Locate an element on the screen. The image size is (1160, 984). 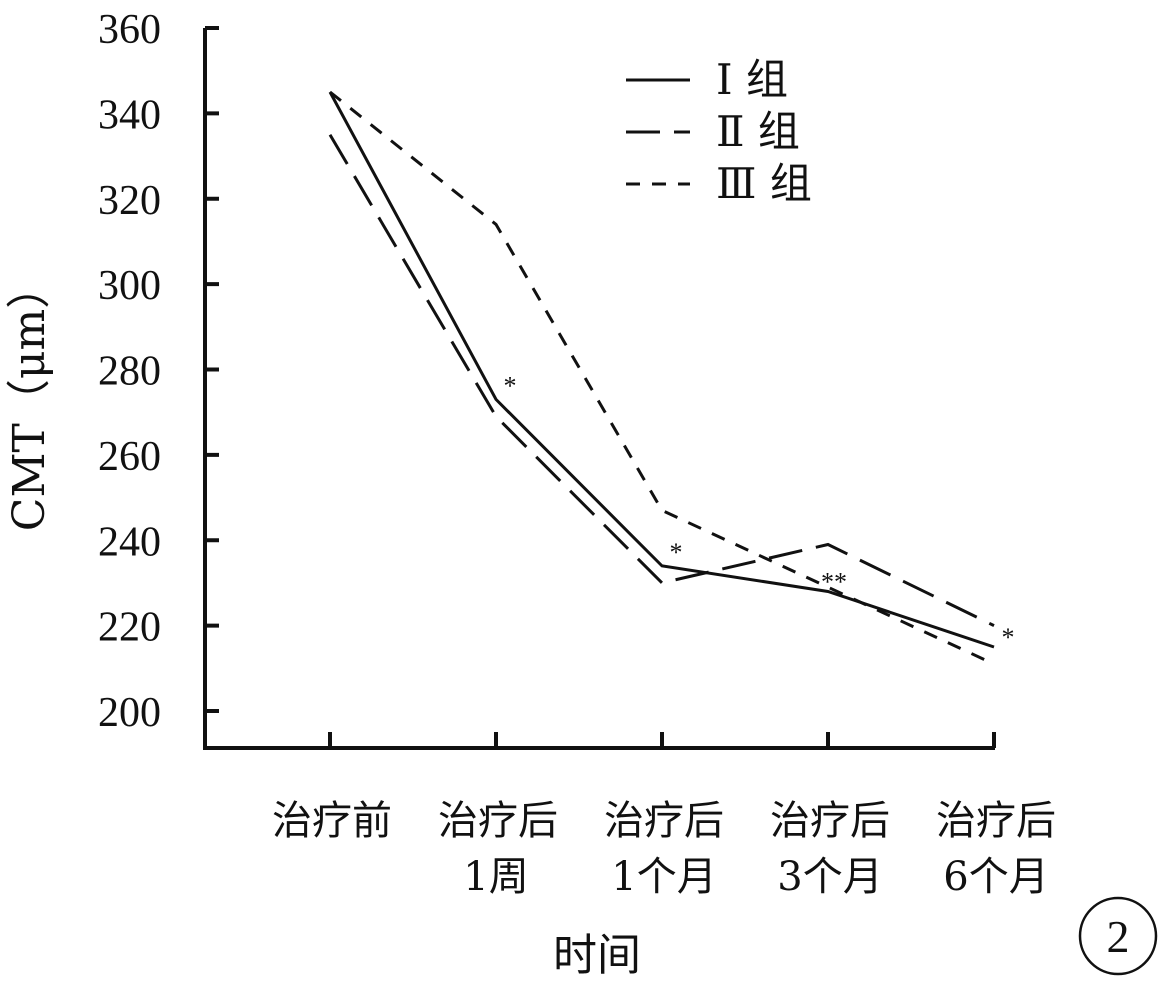
x-tick-label-line2: 6个月 is located at coordinates (995, 877).